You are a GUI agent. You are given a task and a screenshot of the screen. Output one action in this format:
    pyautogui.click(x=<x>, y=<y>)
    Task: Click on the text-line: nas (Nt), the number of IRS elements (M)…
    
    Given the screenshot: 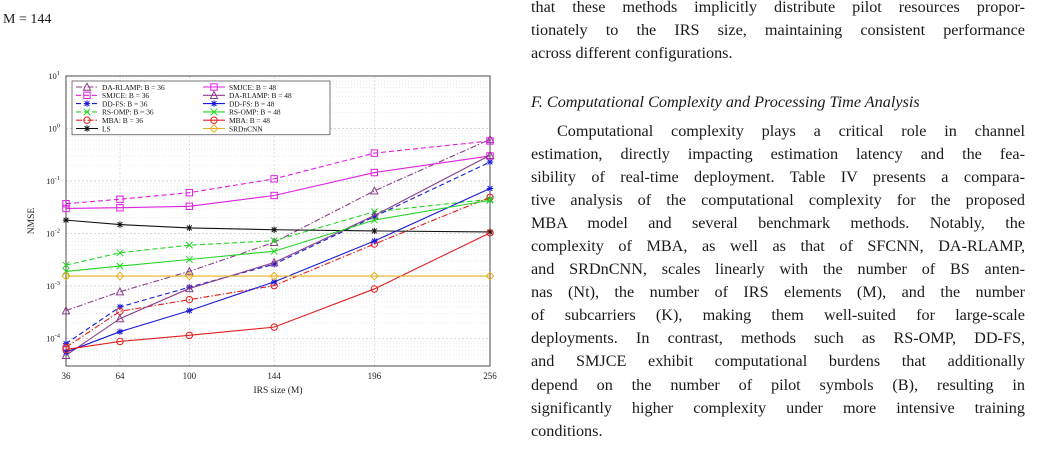 What is the action you would take?
    pyautogui.click(x=778, y=292)
    